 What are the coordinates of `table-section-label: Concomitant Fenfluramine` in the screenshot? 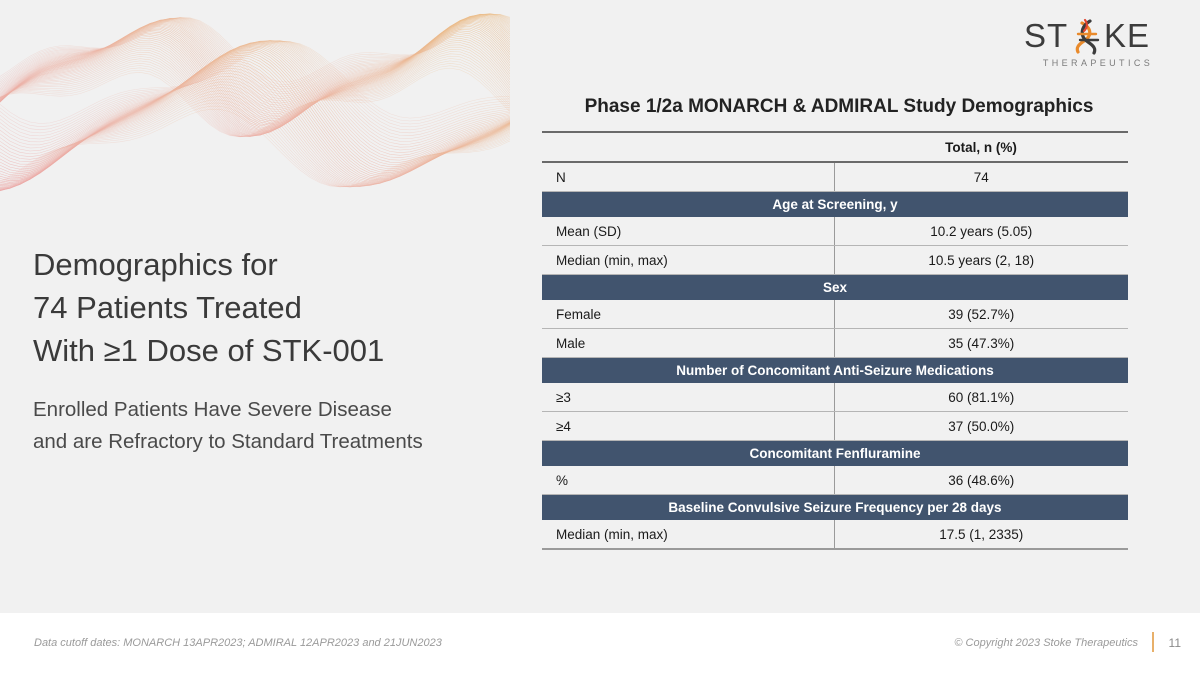 It's located at (835, 453).